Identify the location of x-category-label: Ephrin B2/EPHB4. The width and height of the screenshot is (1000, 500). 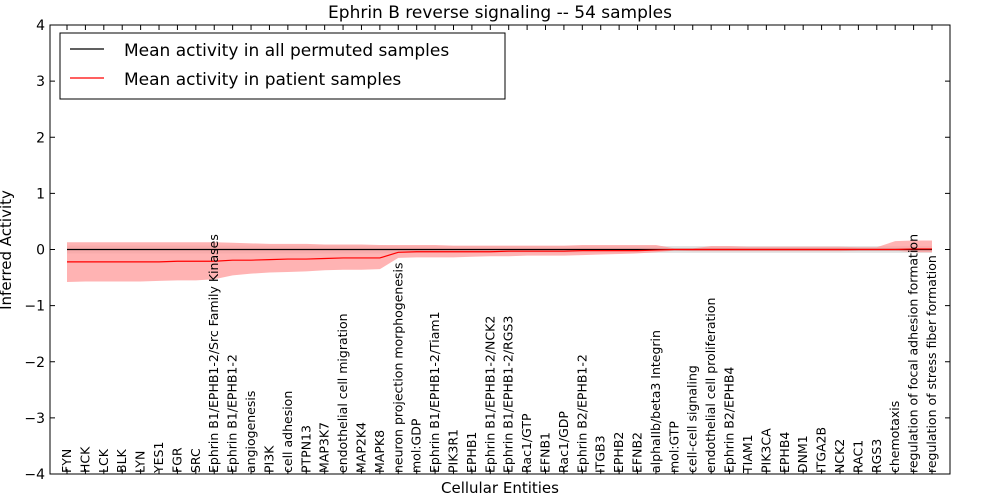
(729, 420).